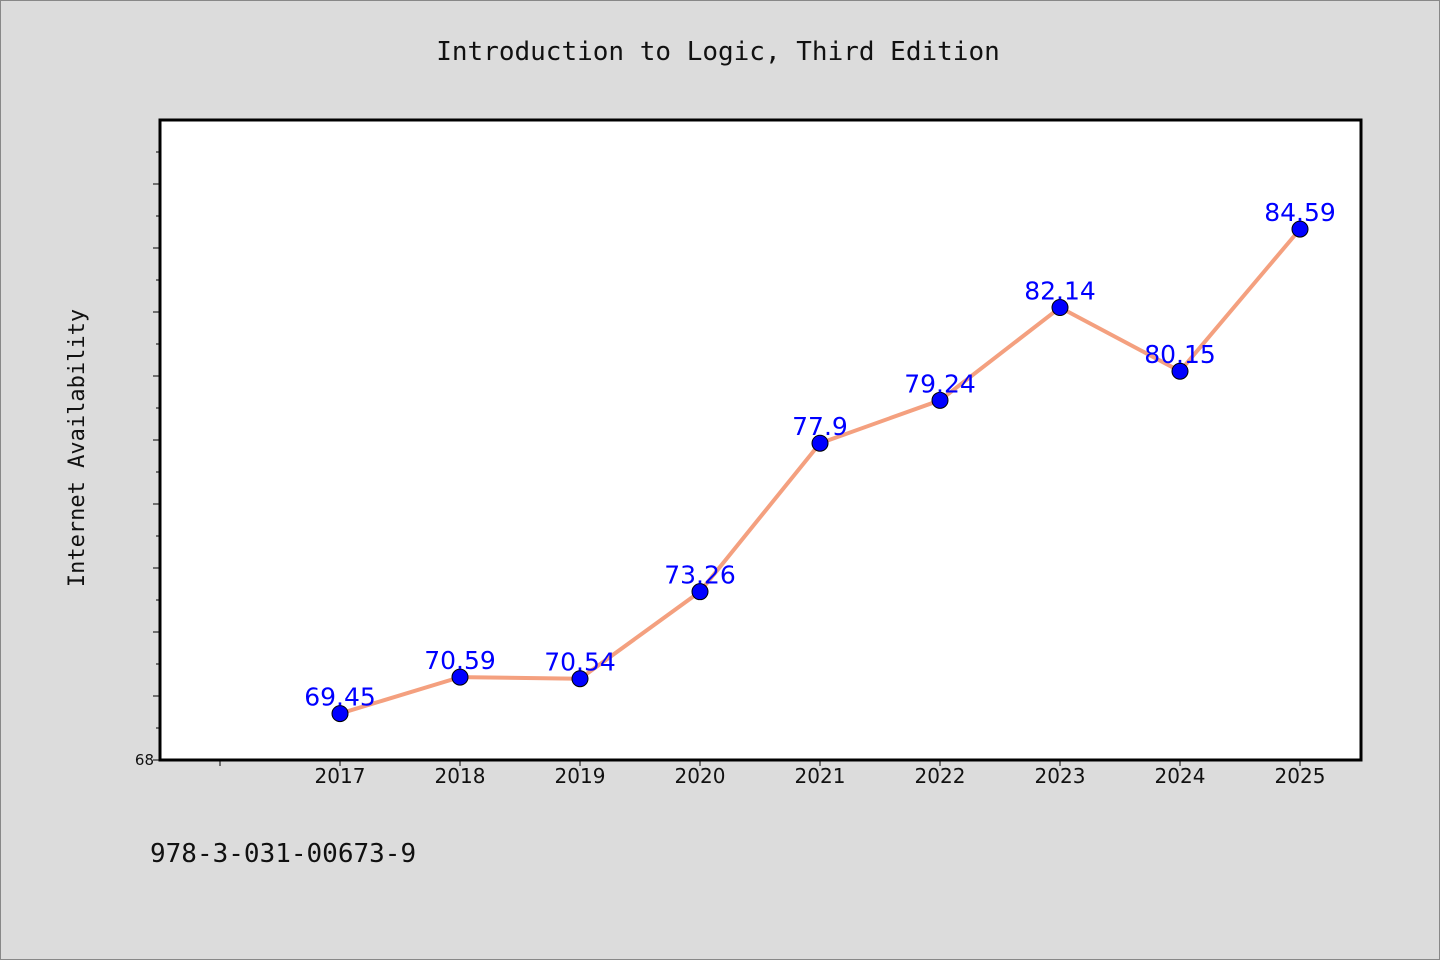 Image resolution: width=1440 pixels, height=960 pixels. What do you see at coordinates (820, 776) in the screenshot?
I see `x-tick-label: 2021` at bounding box center [820, 776].